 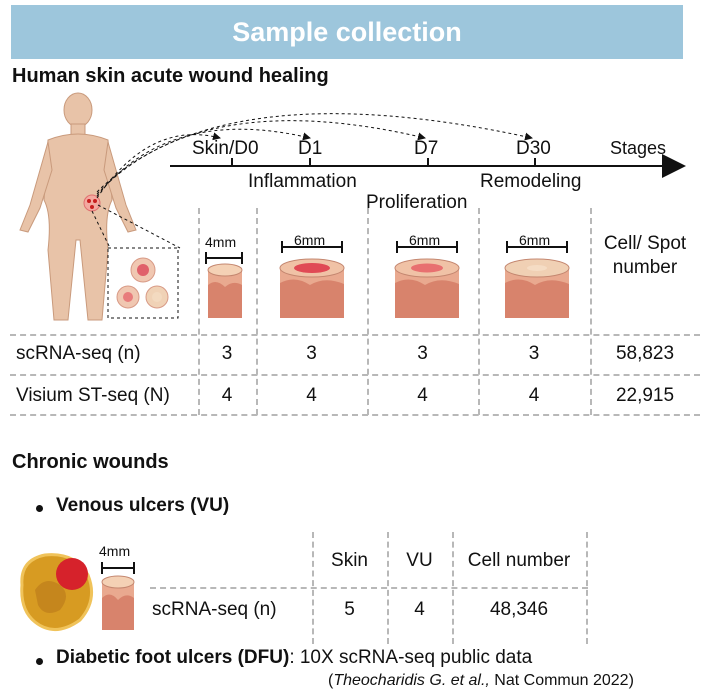 I want to click on cell-total: 48,346, so click(x=519, y=609).